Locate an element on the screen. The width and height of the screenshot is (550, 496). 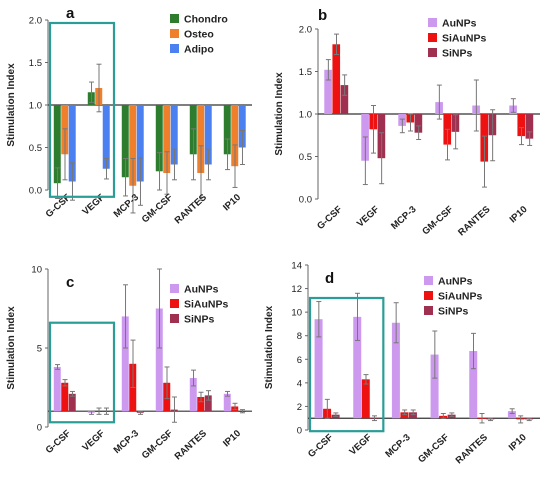
bar-chondro-gm-csf is located at coordinates (159, 138).